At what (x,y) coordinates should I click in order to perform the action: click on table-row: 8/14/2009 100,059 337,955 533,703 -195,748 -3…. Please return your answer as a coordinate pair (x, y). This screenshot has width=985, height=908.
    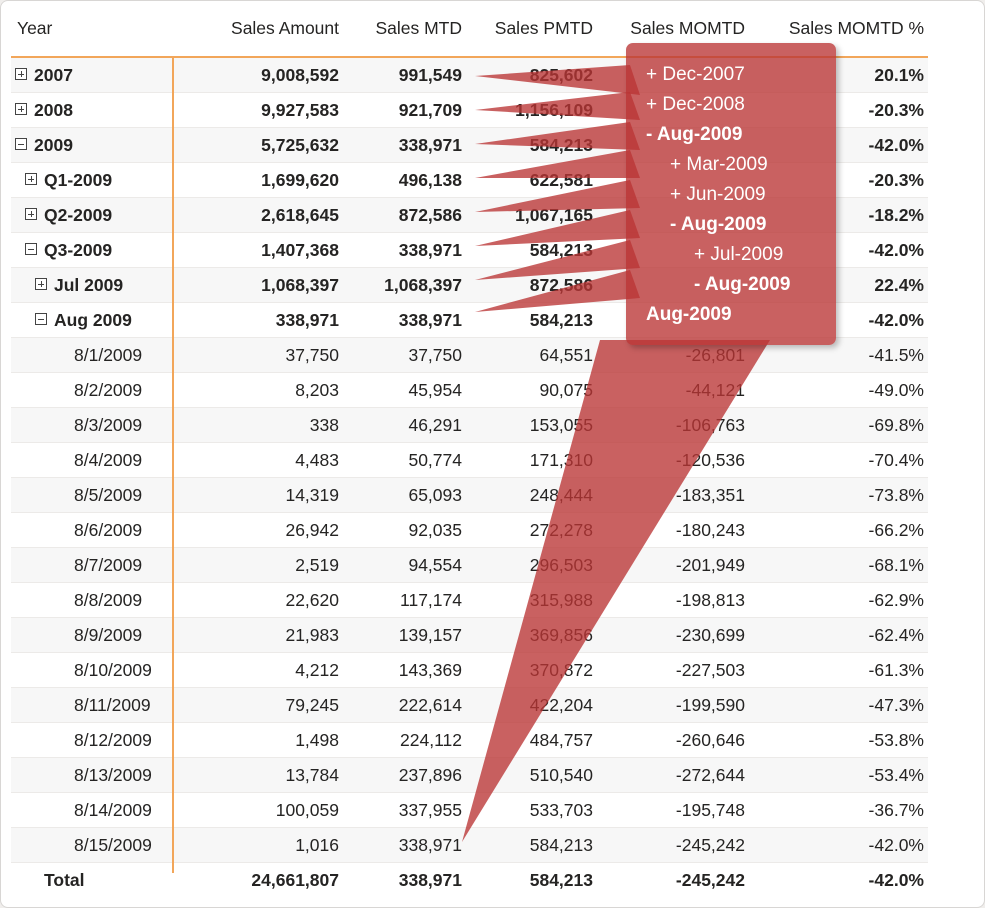
    Looking at the image, I should click on (469, 810).